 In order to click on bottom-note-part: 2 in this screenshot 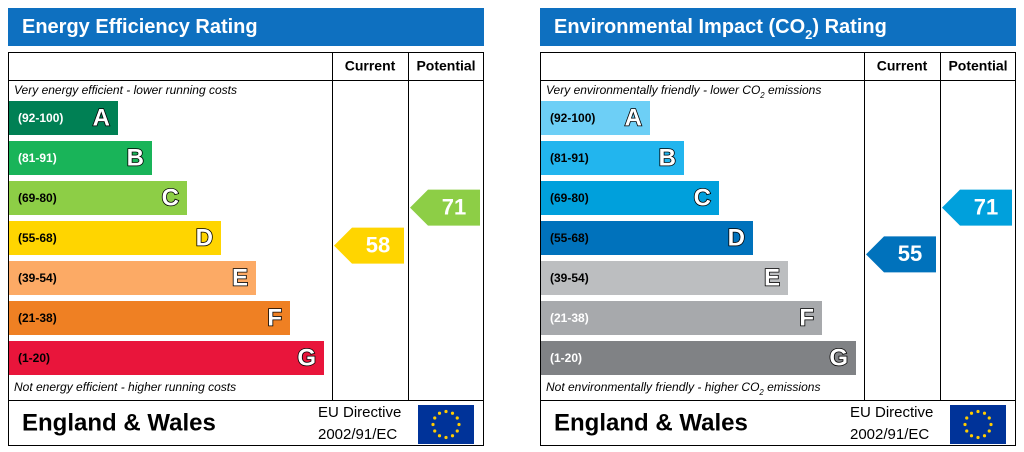, I will do `click(761, 392)`.